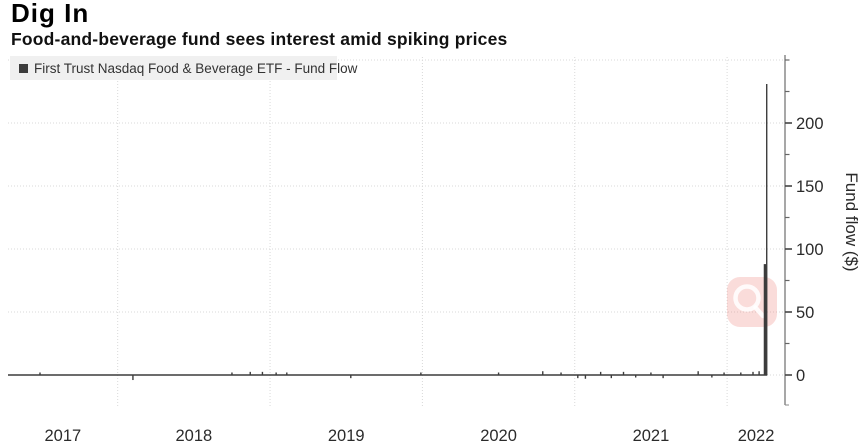  What do you see at coordinates (851, 221) in the screenshot?
I see `y-axis-title: Fund flow ($)` at bounding box center [851, 221].